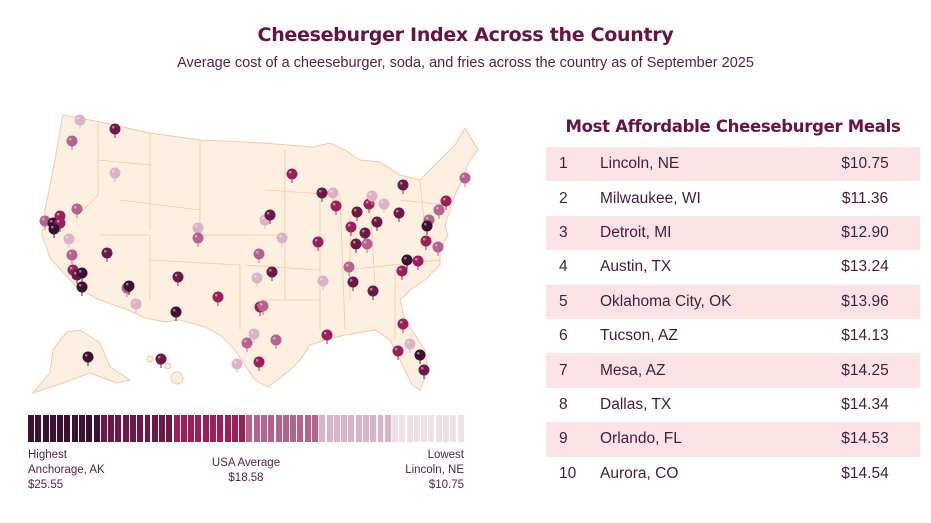  What do you see at coordinates (733, 301) in the screenshot?
I see `table-row: 5 Oklahoma City, OK $13.96` at bounding box center [733, 301].